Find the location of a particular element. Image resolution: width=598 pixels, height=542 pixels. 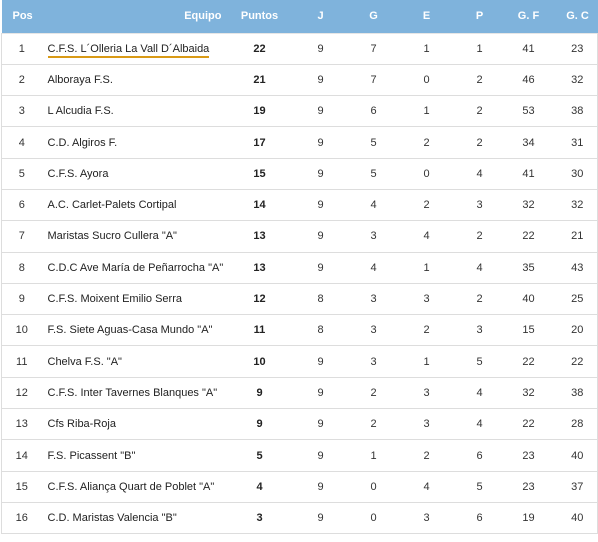

goals-for-cell: 41 is located at coordinates (528, 48).